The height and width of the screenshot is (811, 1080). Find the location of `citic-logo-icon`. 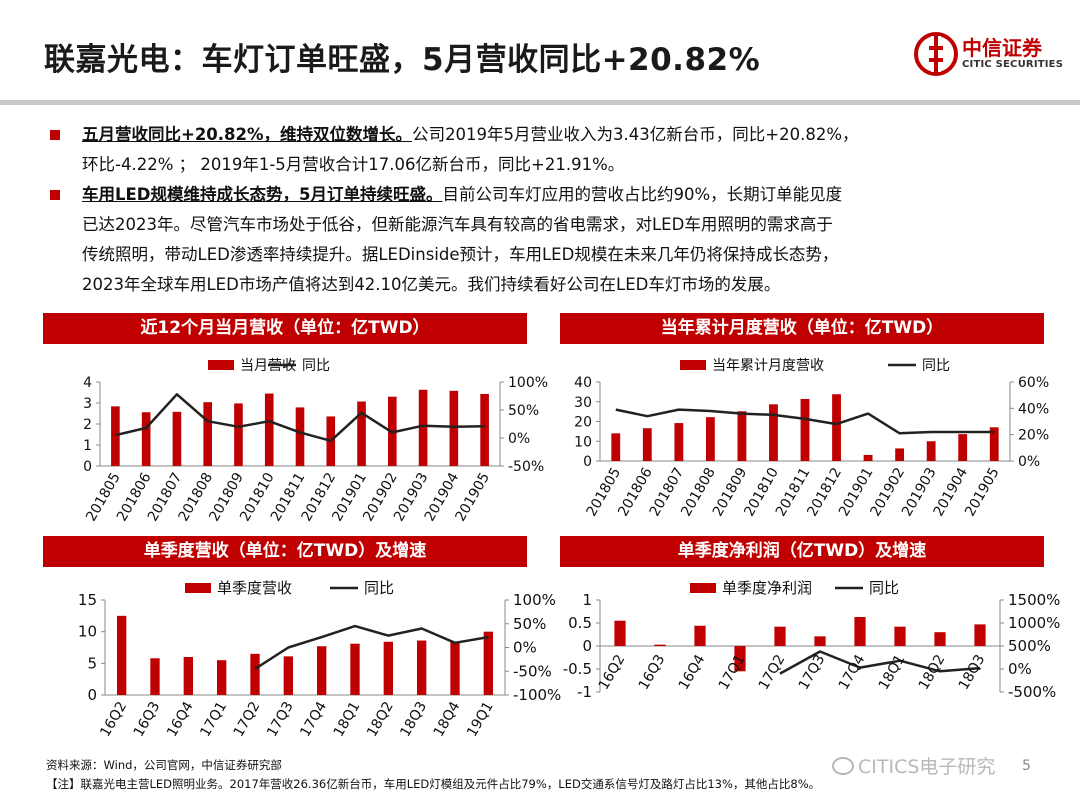

citic-logo-icon is located at coordinates (936, 54).